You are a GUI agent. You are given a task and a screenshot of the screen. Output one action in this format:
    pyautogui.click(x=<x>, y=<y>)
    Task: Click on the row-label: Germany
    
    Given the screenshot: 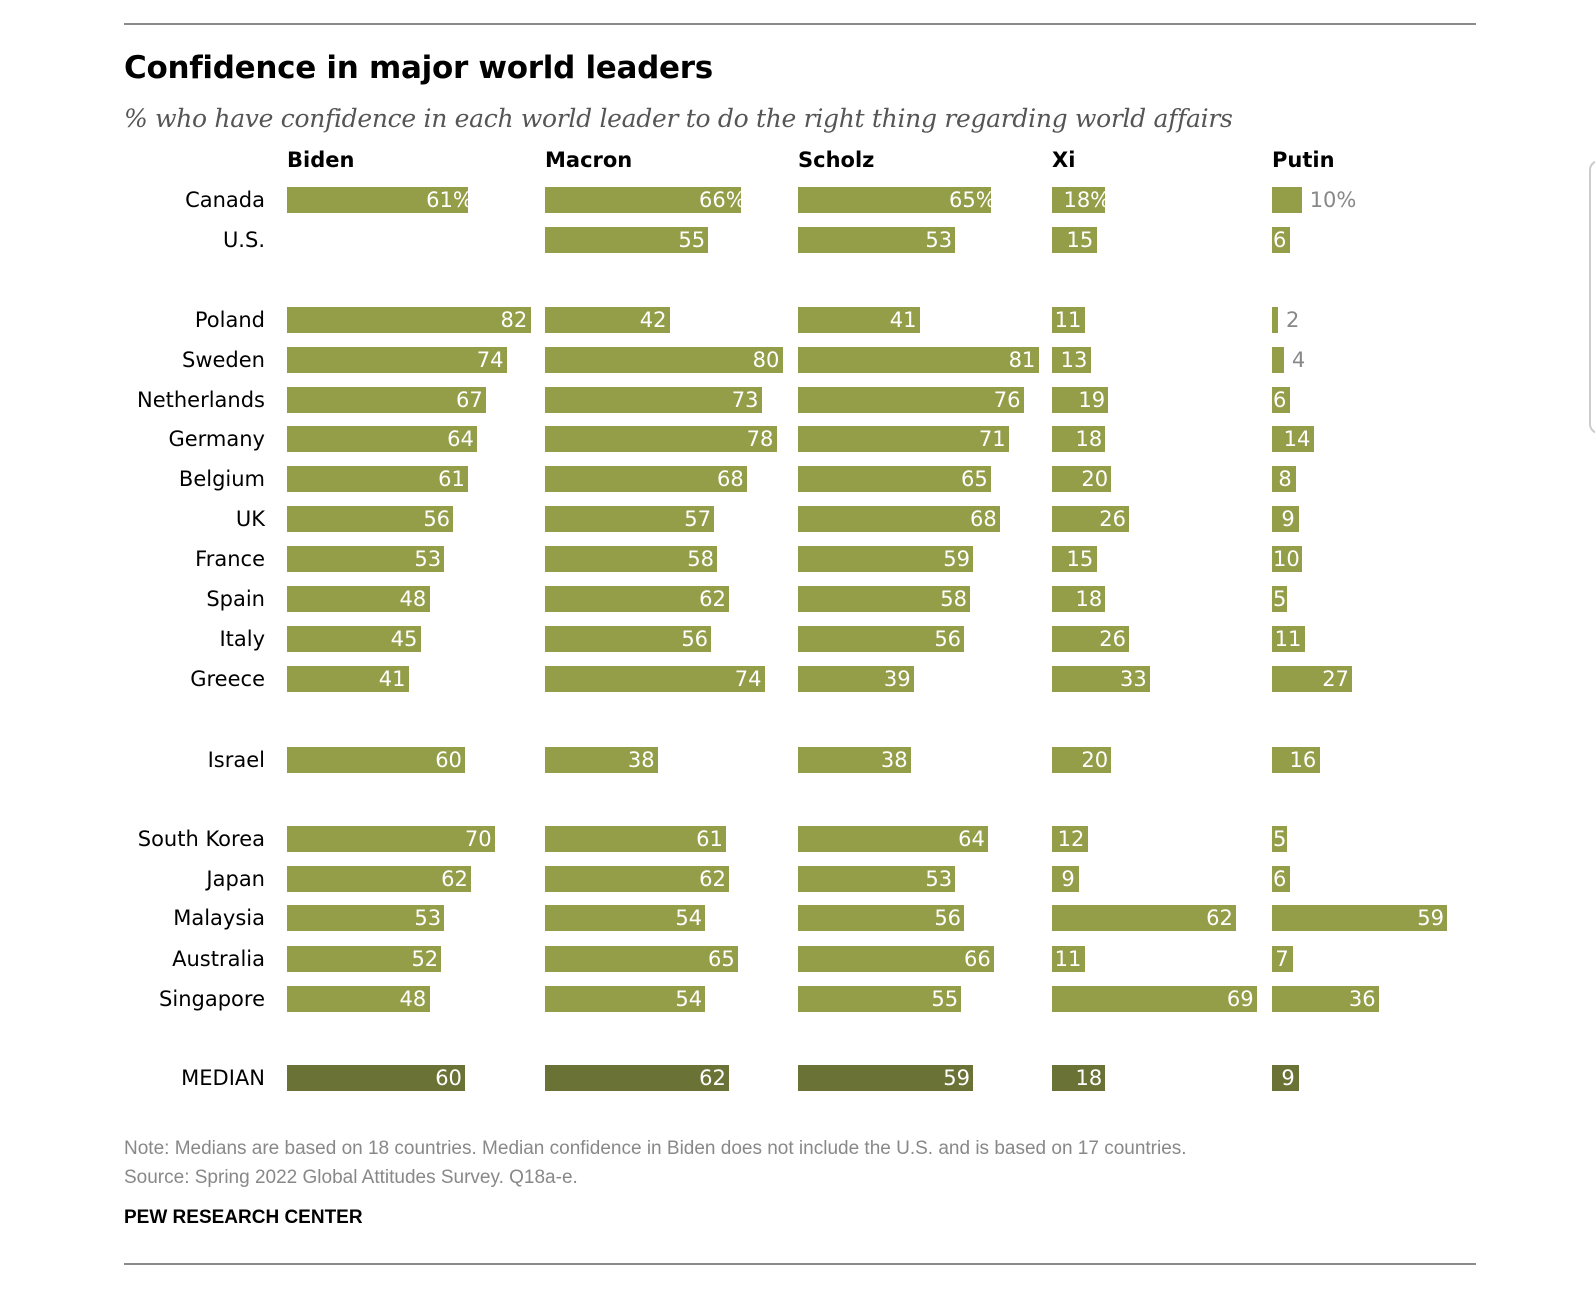 What is the action you would take?
    pyautogui.click(x=216, y=439)
    